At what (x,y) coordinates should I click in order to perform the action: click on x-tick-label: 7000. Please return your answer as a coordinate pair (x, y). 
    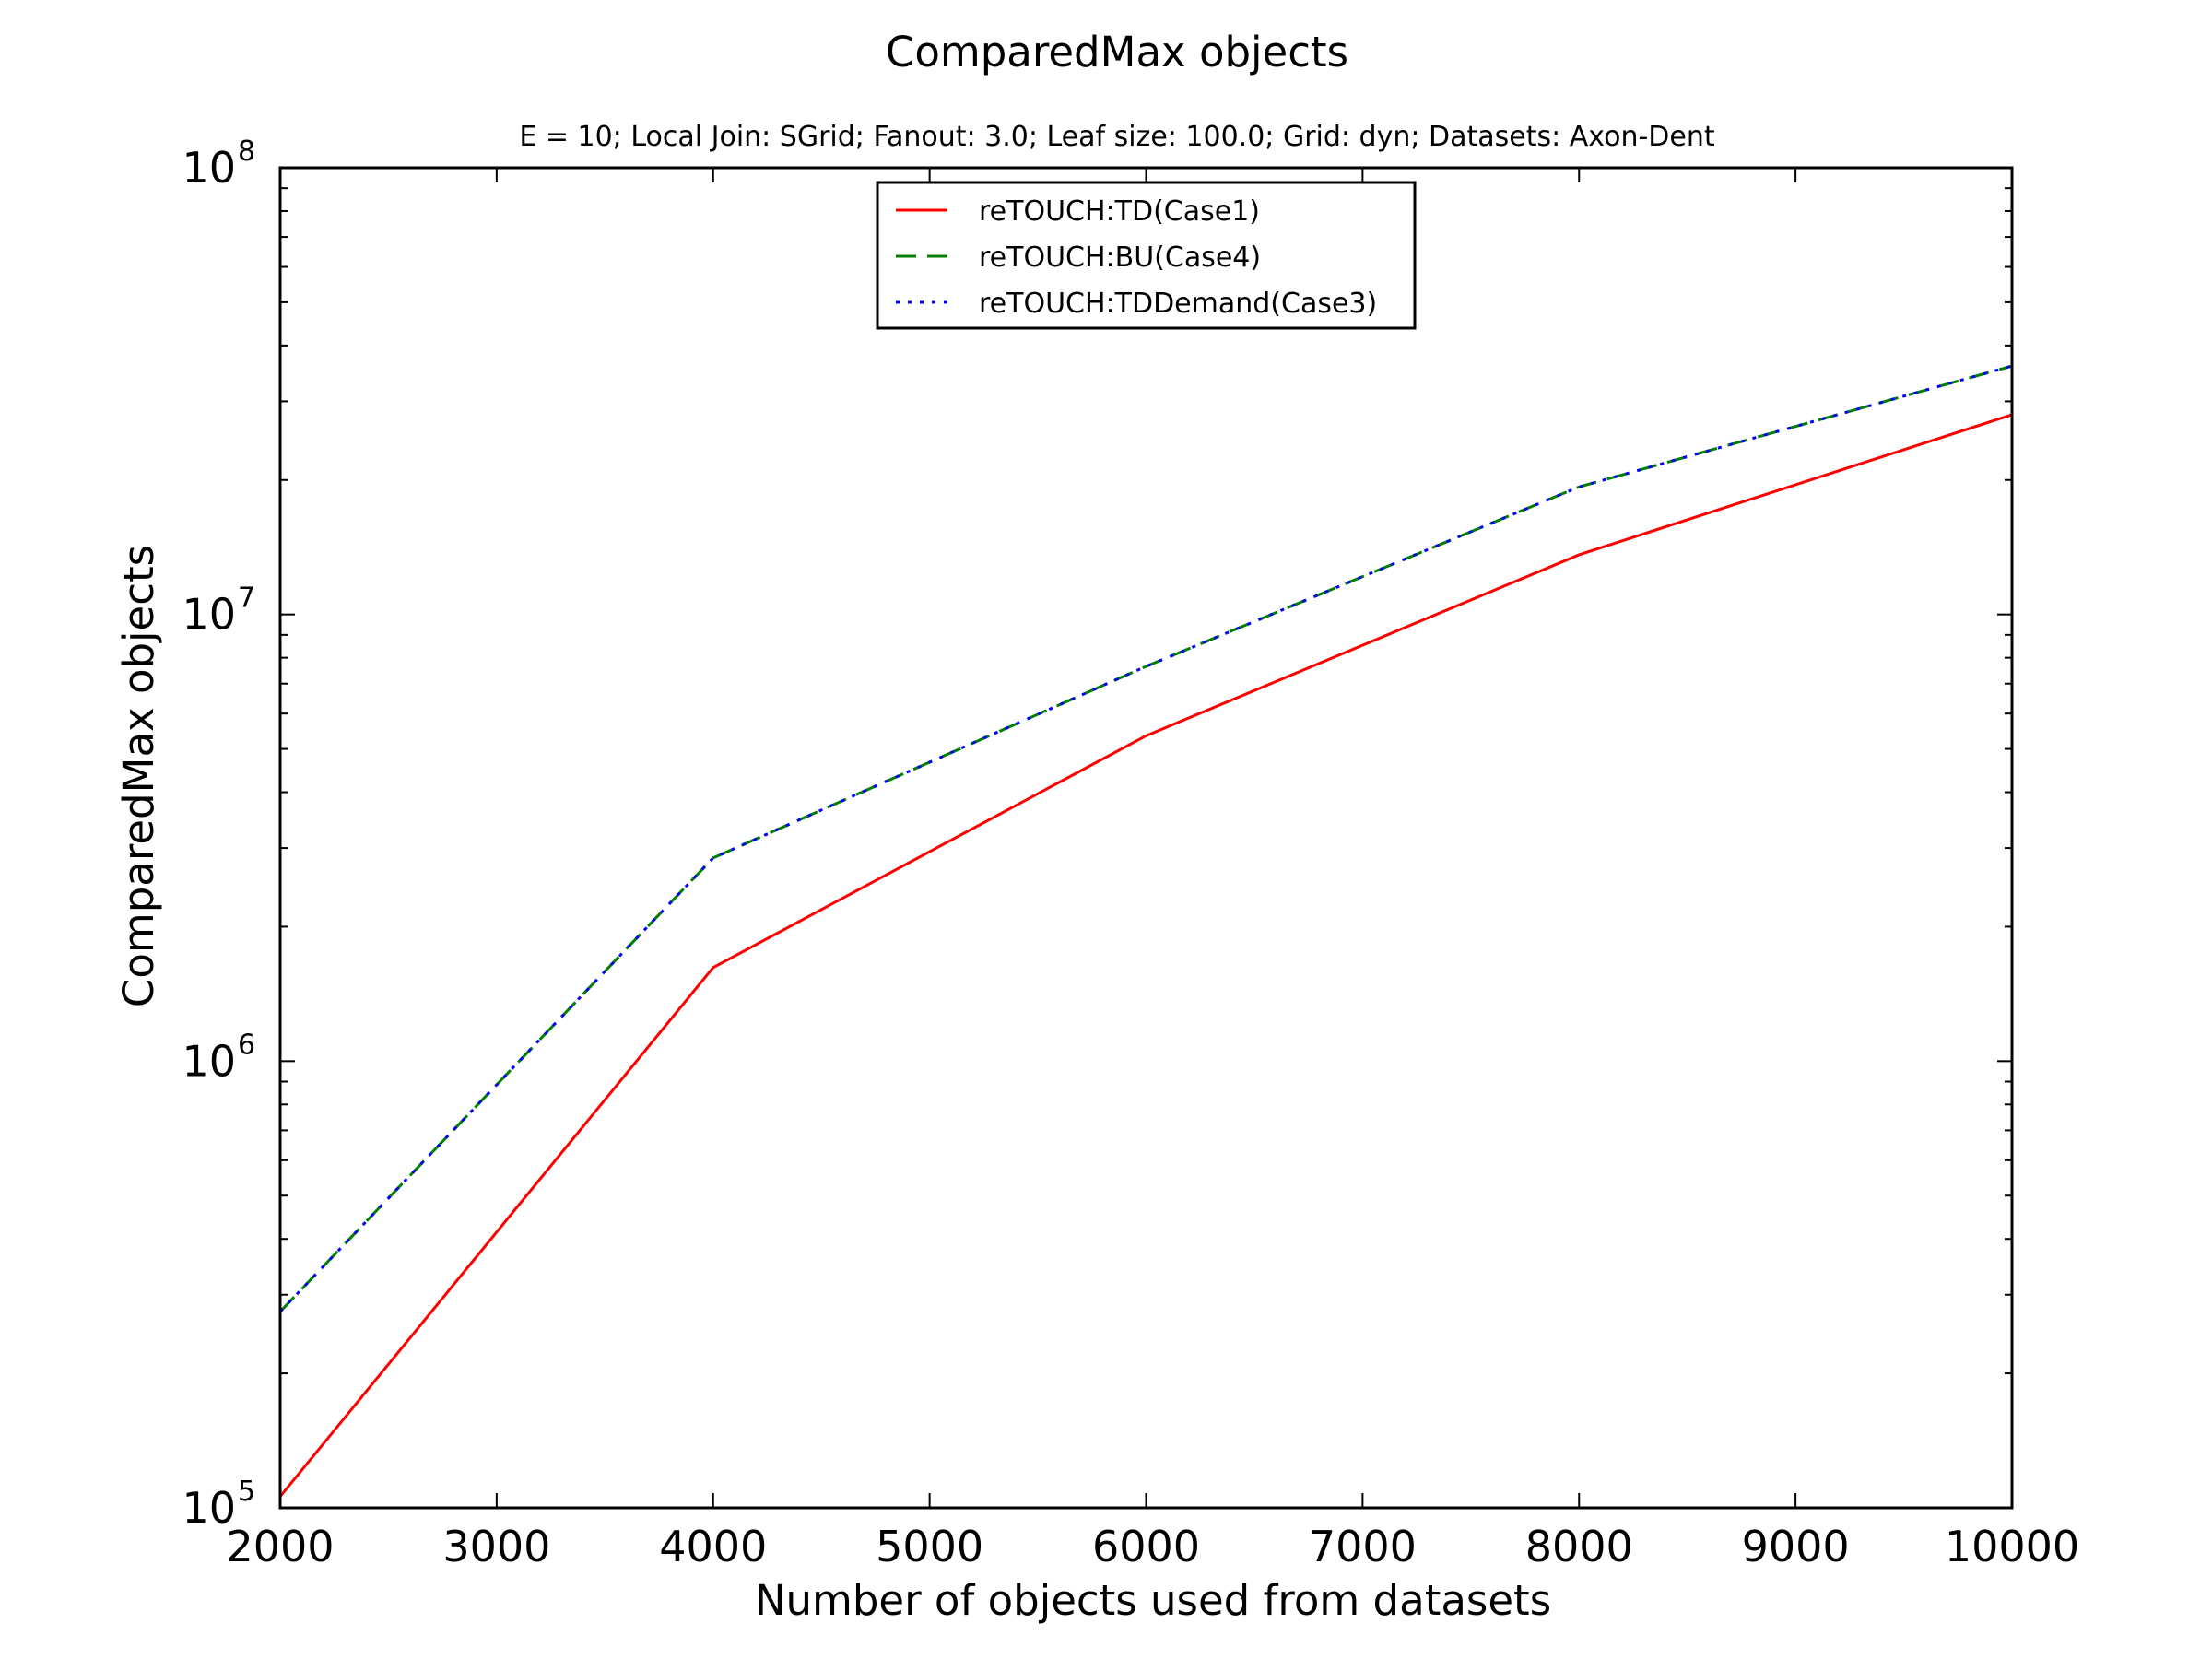
    Looking at the image, I should click on (1363, 1546).